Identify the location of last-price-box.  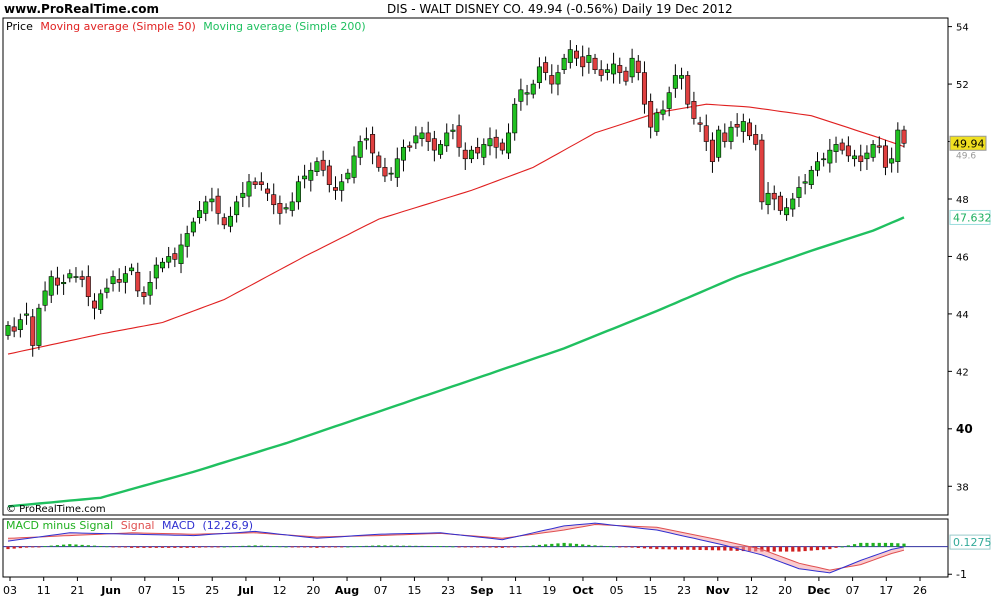
(968, 143).